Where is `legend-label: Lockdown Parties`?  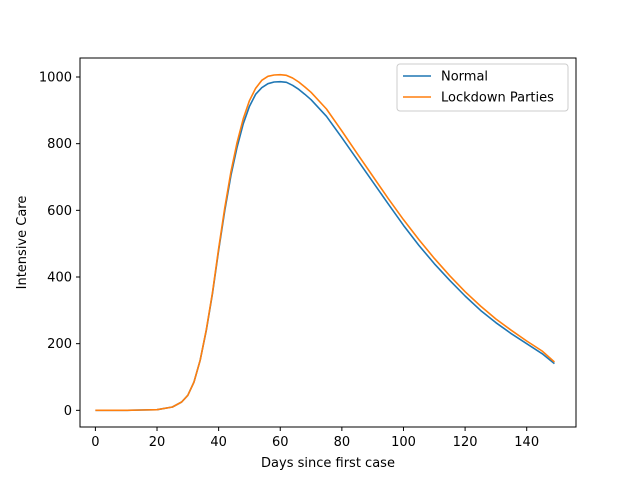 legend-label: Lockdown Parties is located at coordinates (497, 98).